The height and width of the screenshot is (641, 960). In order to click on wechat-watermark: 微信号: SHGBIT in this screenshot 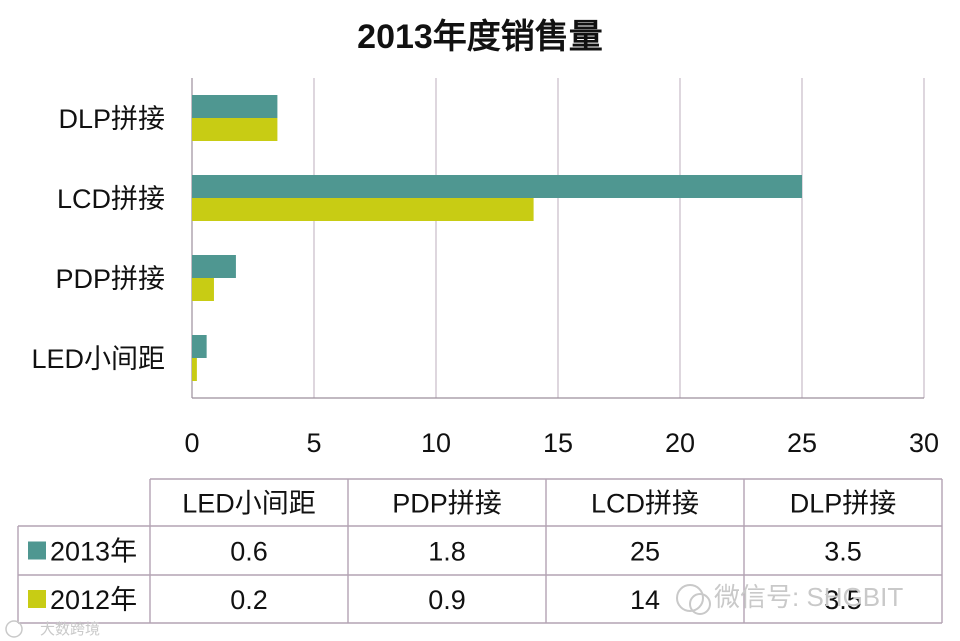, I will do `click(789, 598)`.